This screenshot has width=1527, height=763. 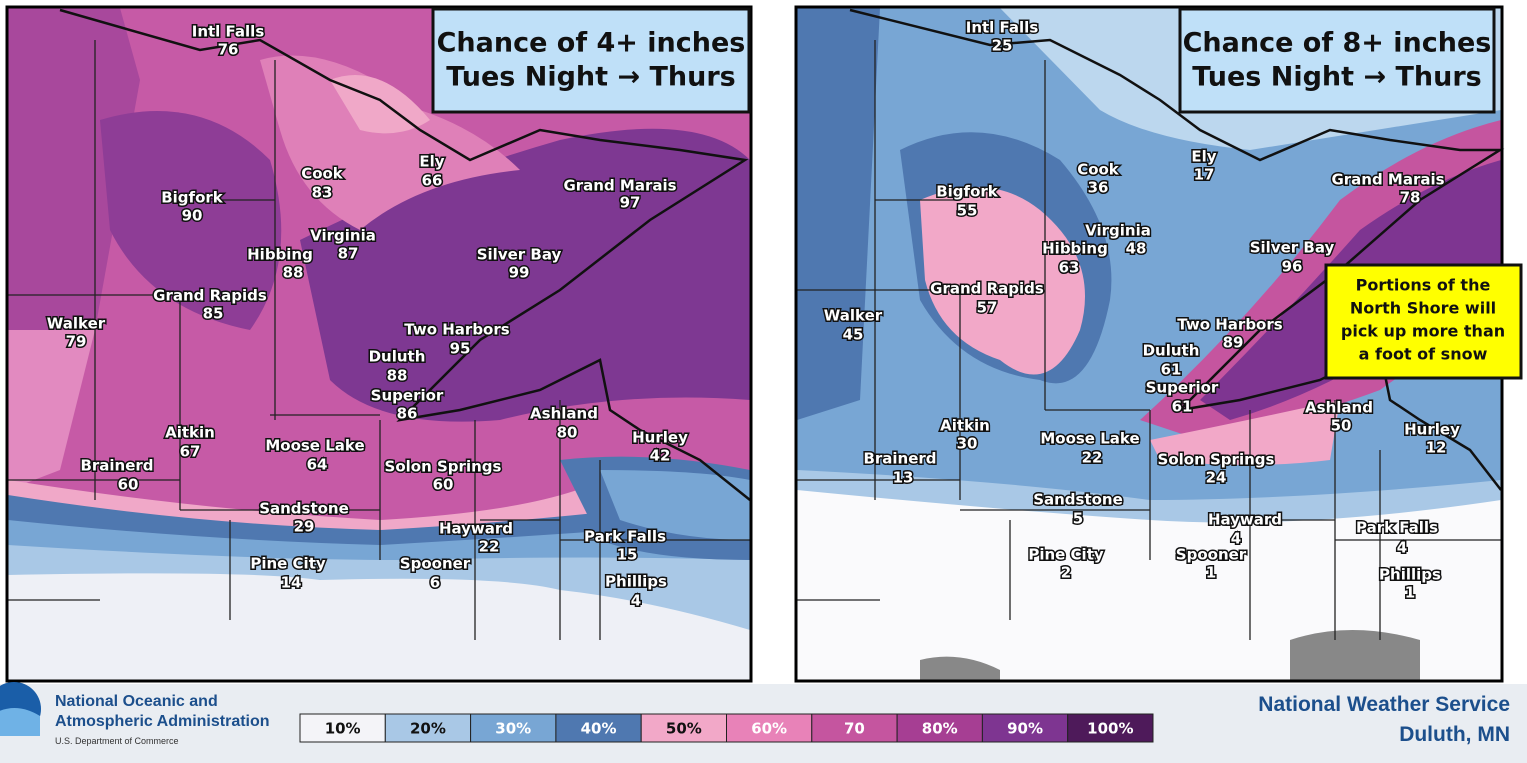 What do you see at coordinates (684, 729) in the screenshot?
I see `legend-label: 50%` at bounding box center [684, 729].